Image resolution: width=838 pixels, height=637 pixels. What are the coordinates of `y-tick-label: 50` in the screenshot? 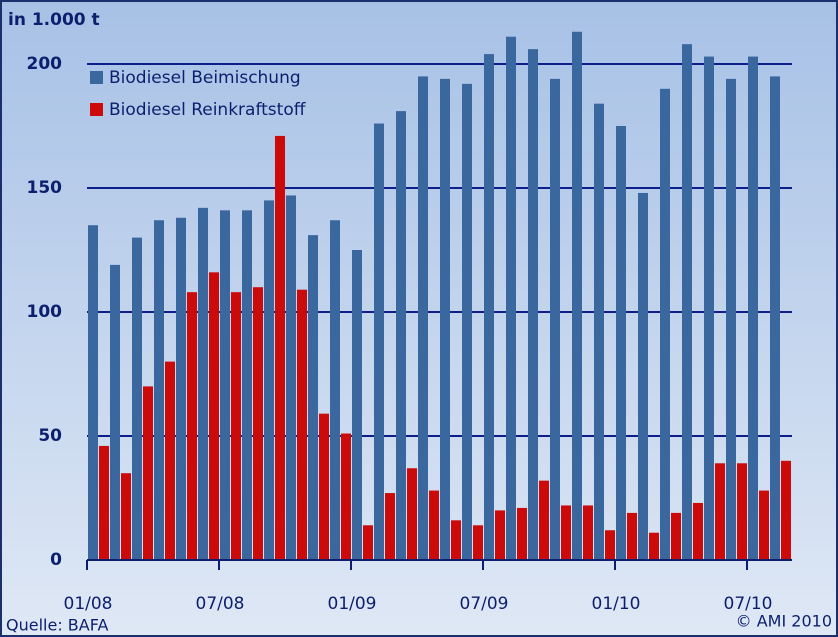 It's located at (50, 436).